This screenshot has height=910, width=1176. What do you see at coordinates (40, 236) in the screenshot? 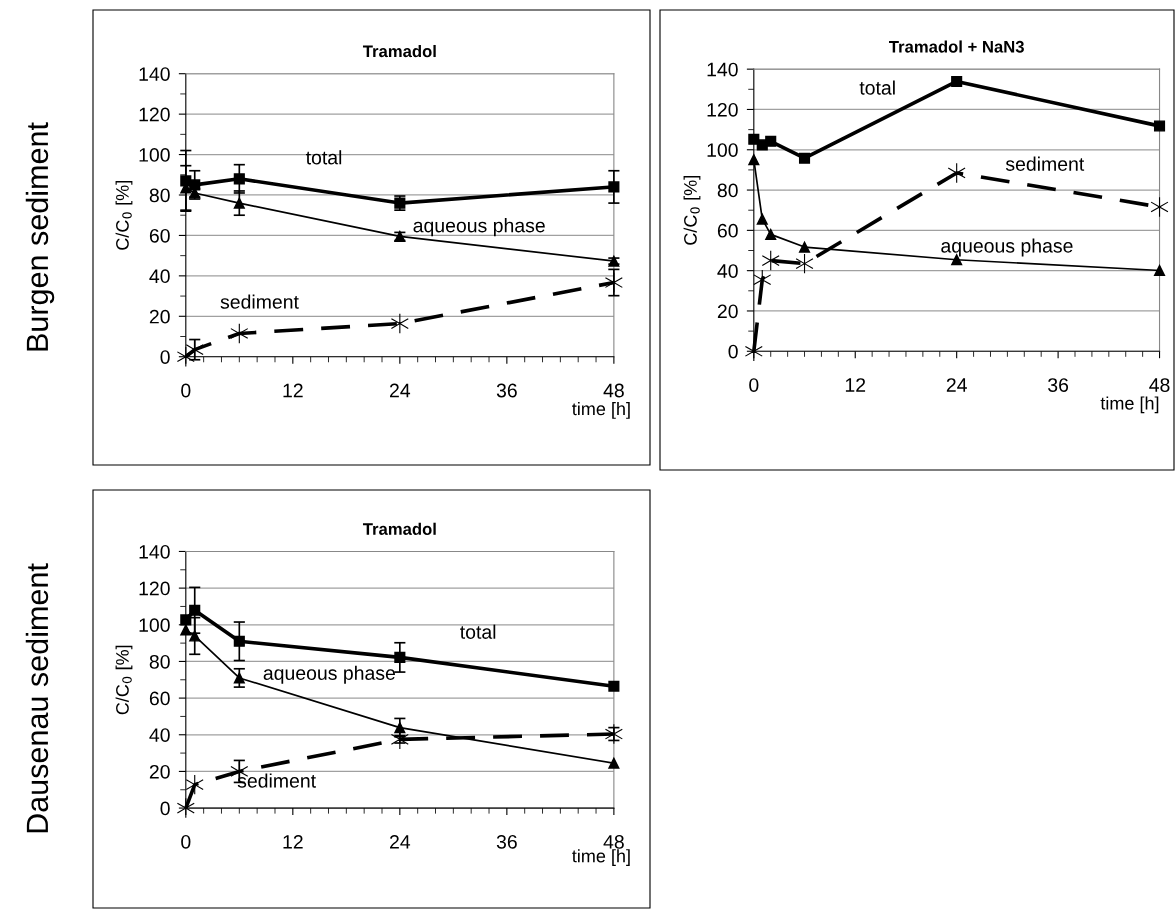
I see `text: Burgen sediment` at bounding box center [40, 236].